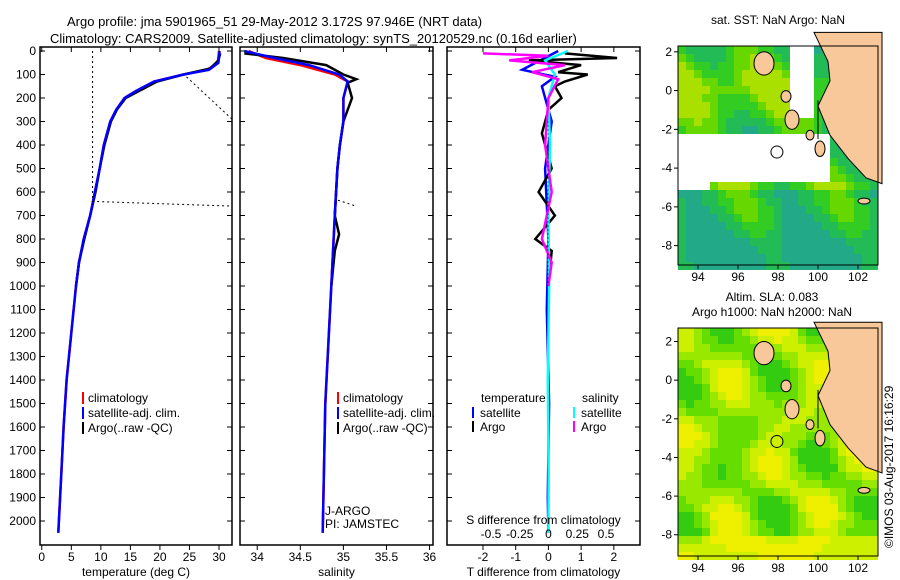 This screenshot has width=900, height=580. What do you see at coordinates (26, 98) in the screenshot?
I see `y-tick-label: 200` at bounding box center [26, 98].